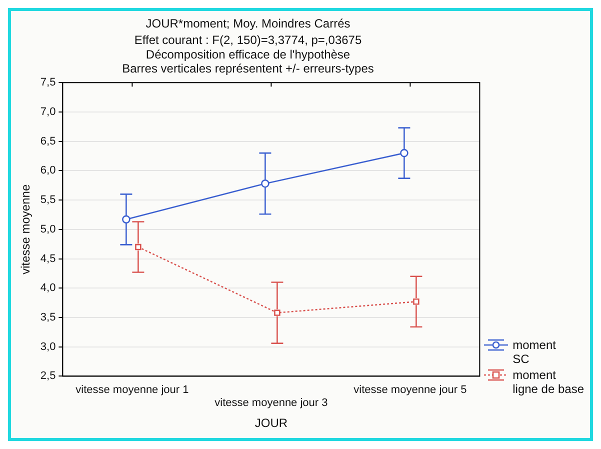 The width and height of the screenshot is (601, 449). I want to click on y-tick-label: 6,5, so click(48, 141).